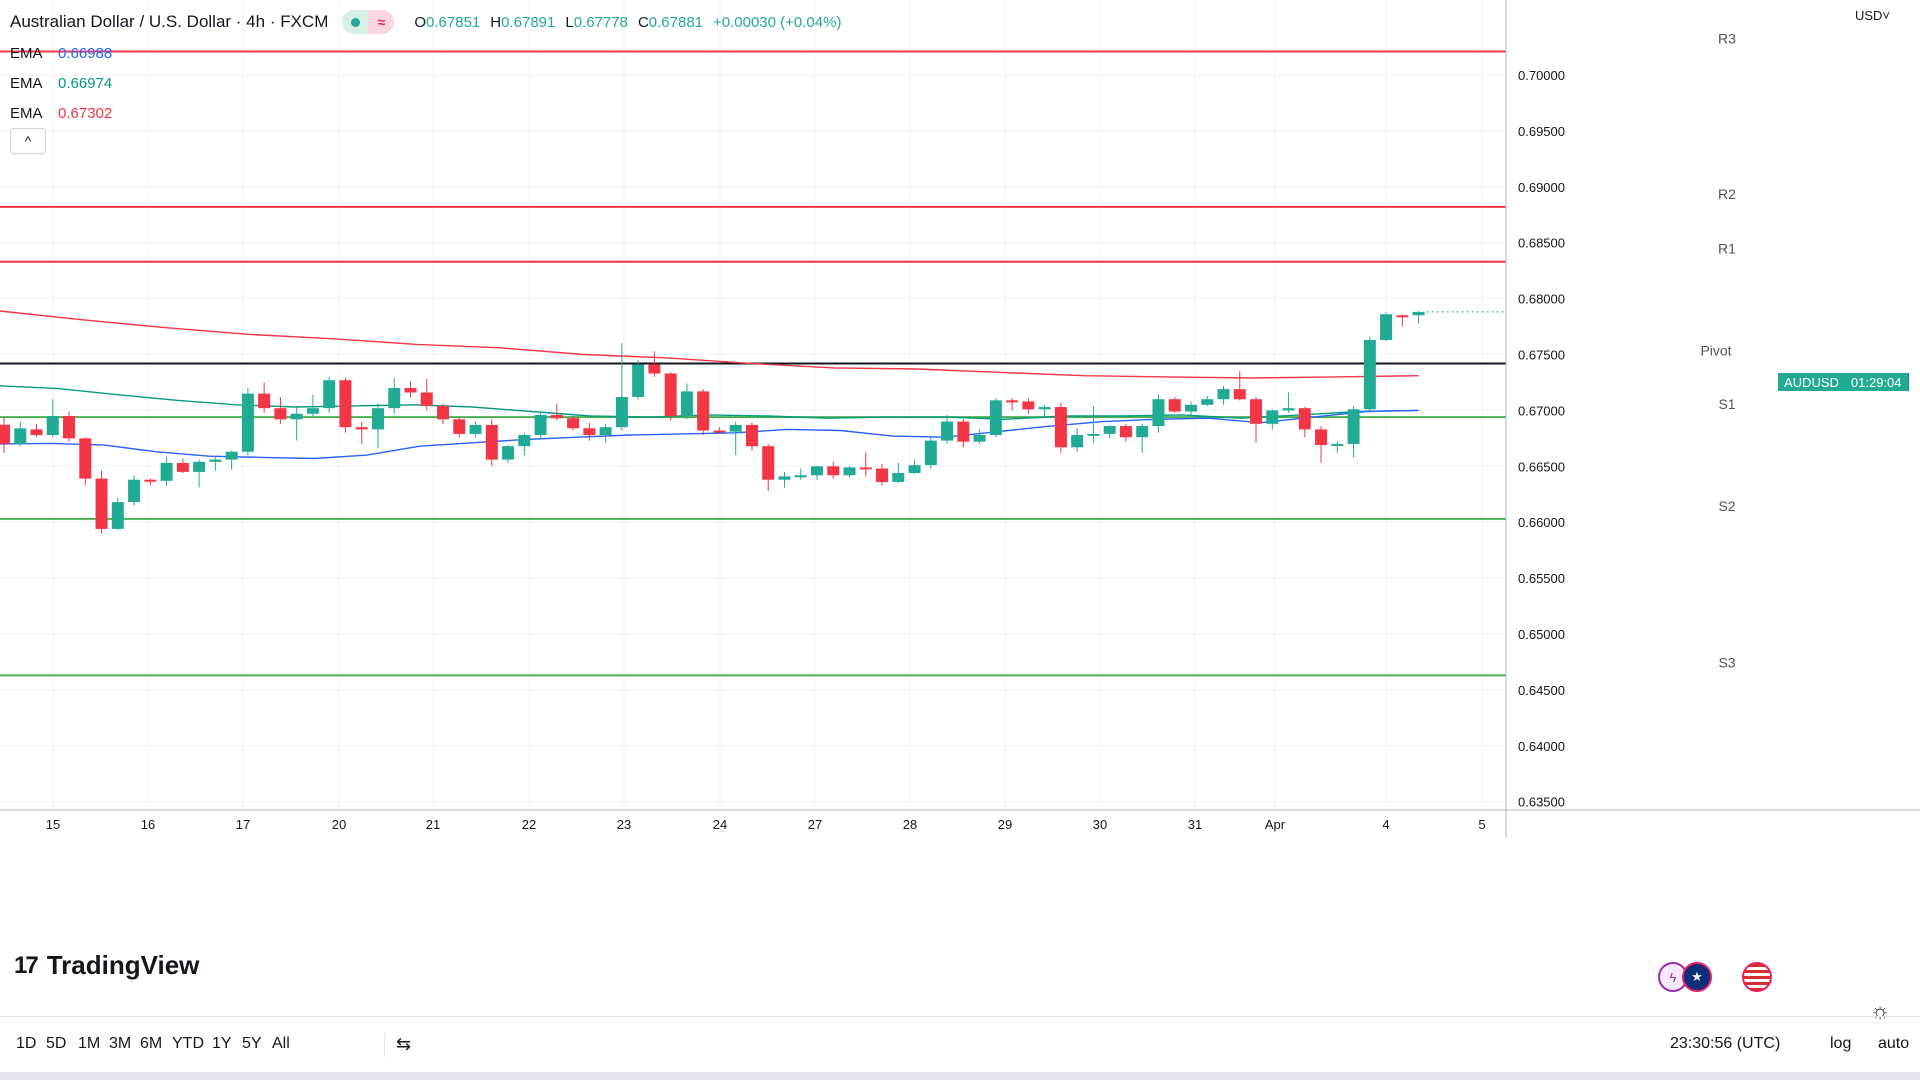 This screenshot has width=1920, height=1080. Describe the element at coordinates (1726, 506) in the screenshot. I see `level-label-s2: S2` at that location.